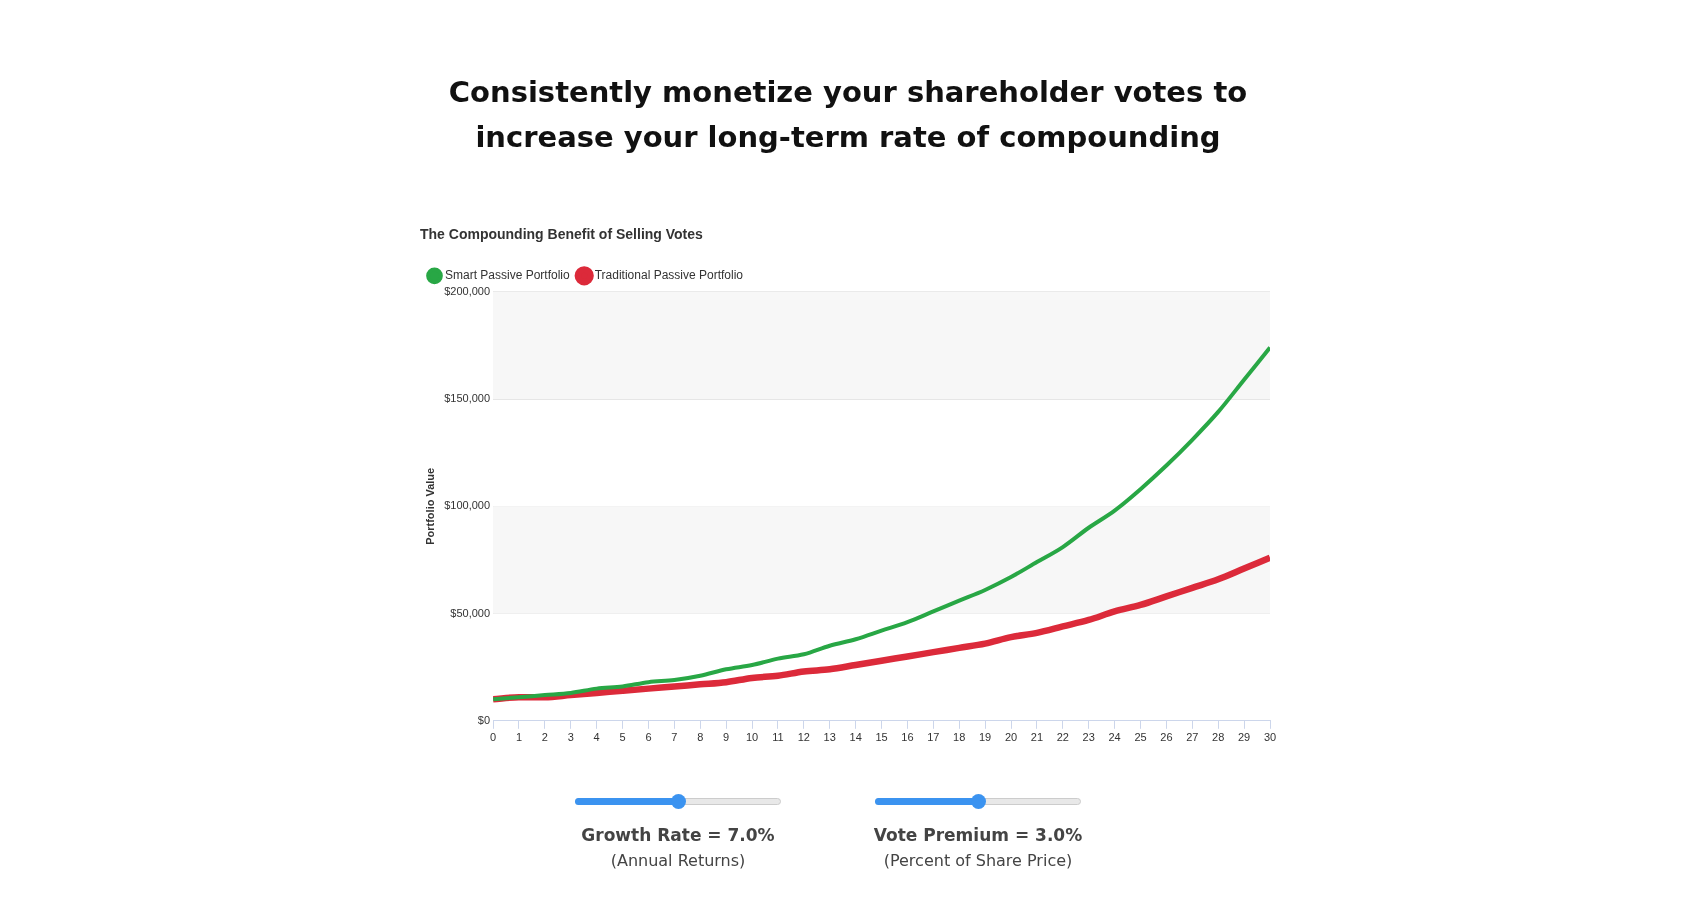 The width and height of the screenshot is (1691, 922). Describe the element at coordinates (1218, 737) in the screenshot. I see `x-tick-label: 28` at that location.